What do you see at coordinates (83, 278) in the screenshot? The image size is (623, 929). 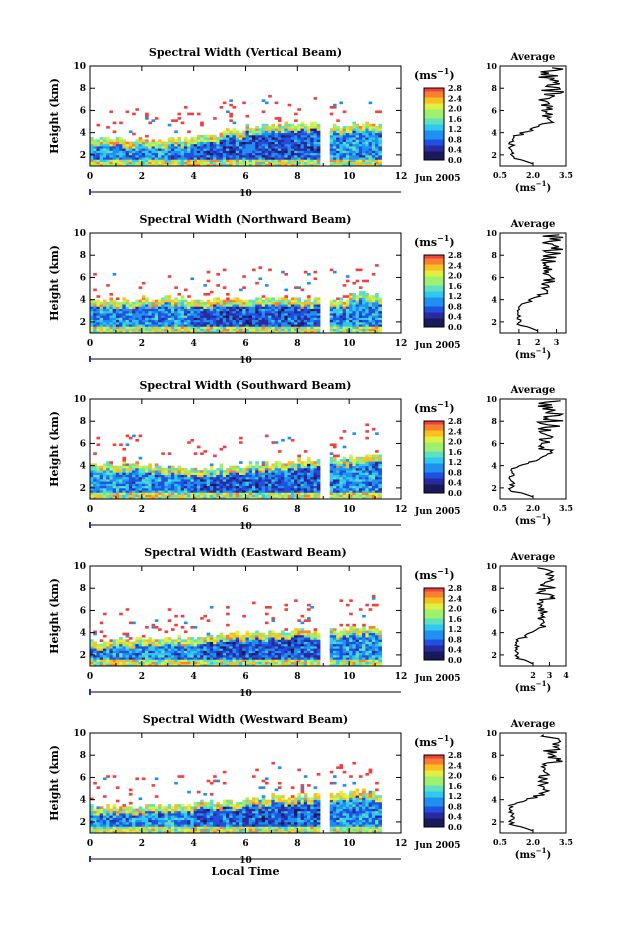 I see `y-tick-label: 6` at bounding box center [83, 278].